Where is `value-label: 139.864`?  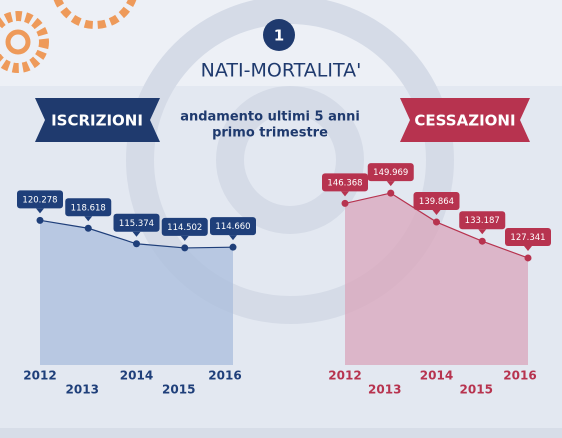 value-label: 139.864 is located at coordinates (436, 202).